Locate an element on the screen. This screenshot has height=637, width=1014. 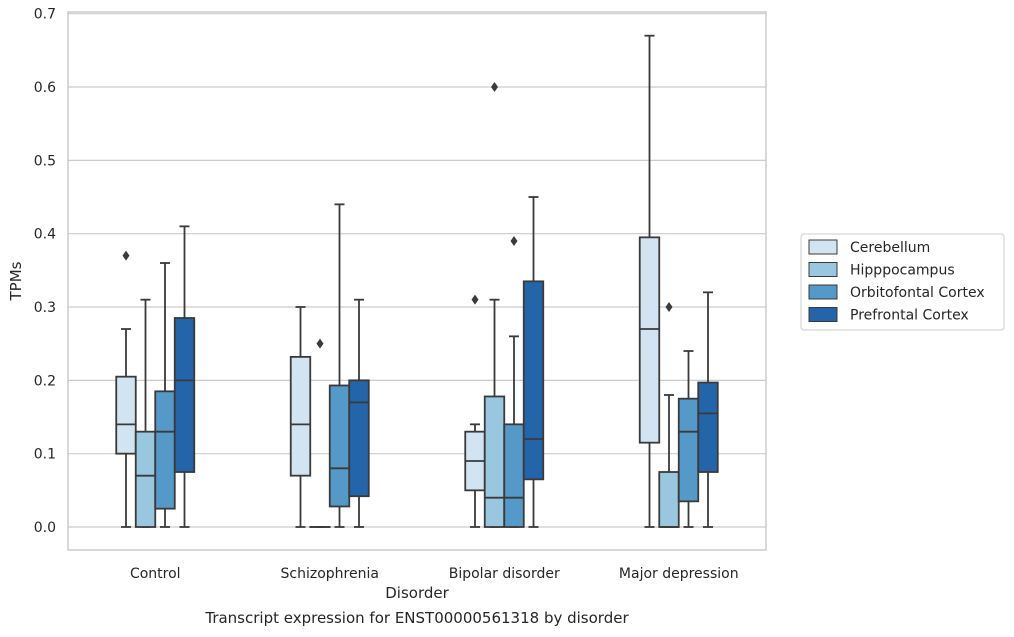
legend-frame is located at coordinates (902, 282).